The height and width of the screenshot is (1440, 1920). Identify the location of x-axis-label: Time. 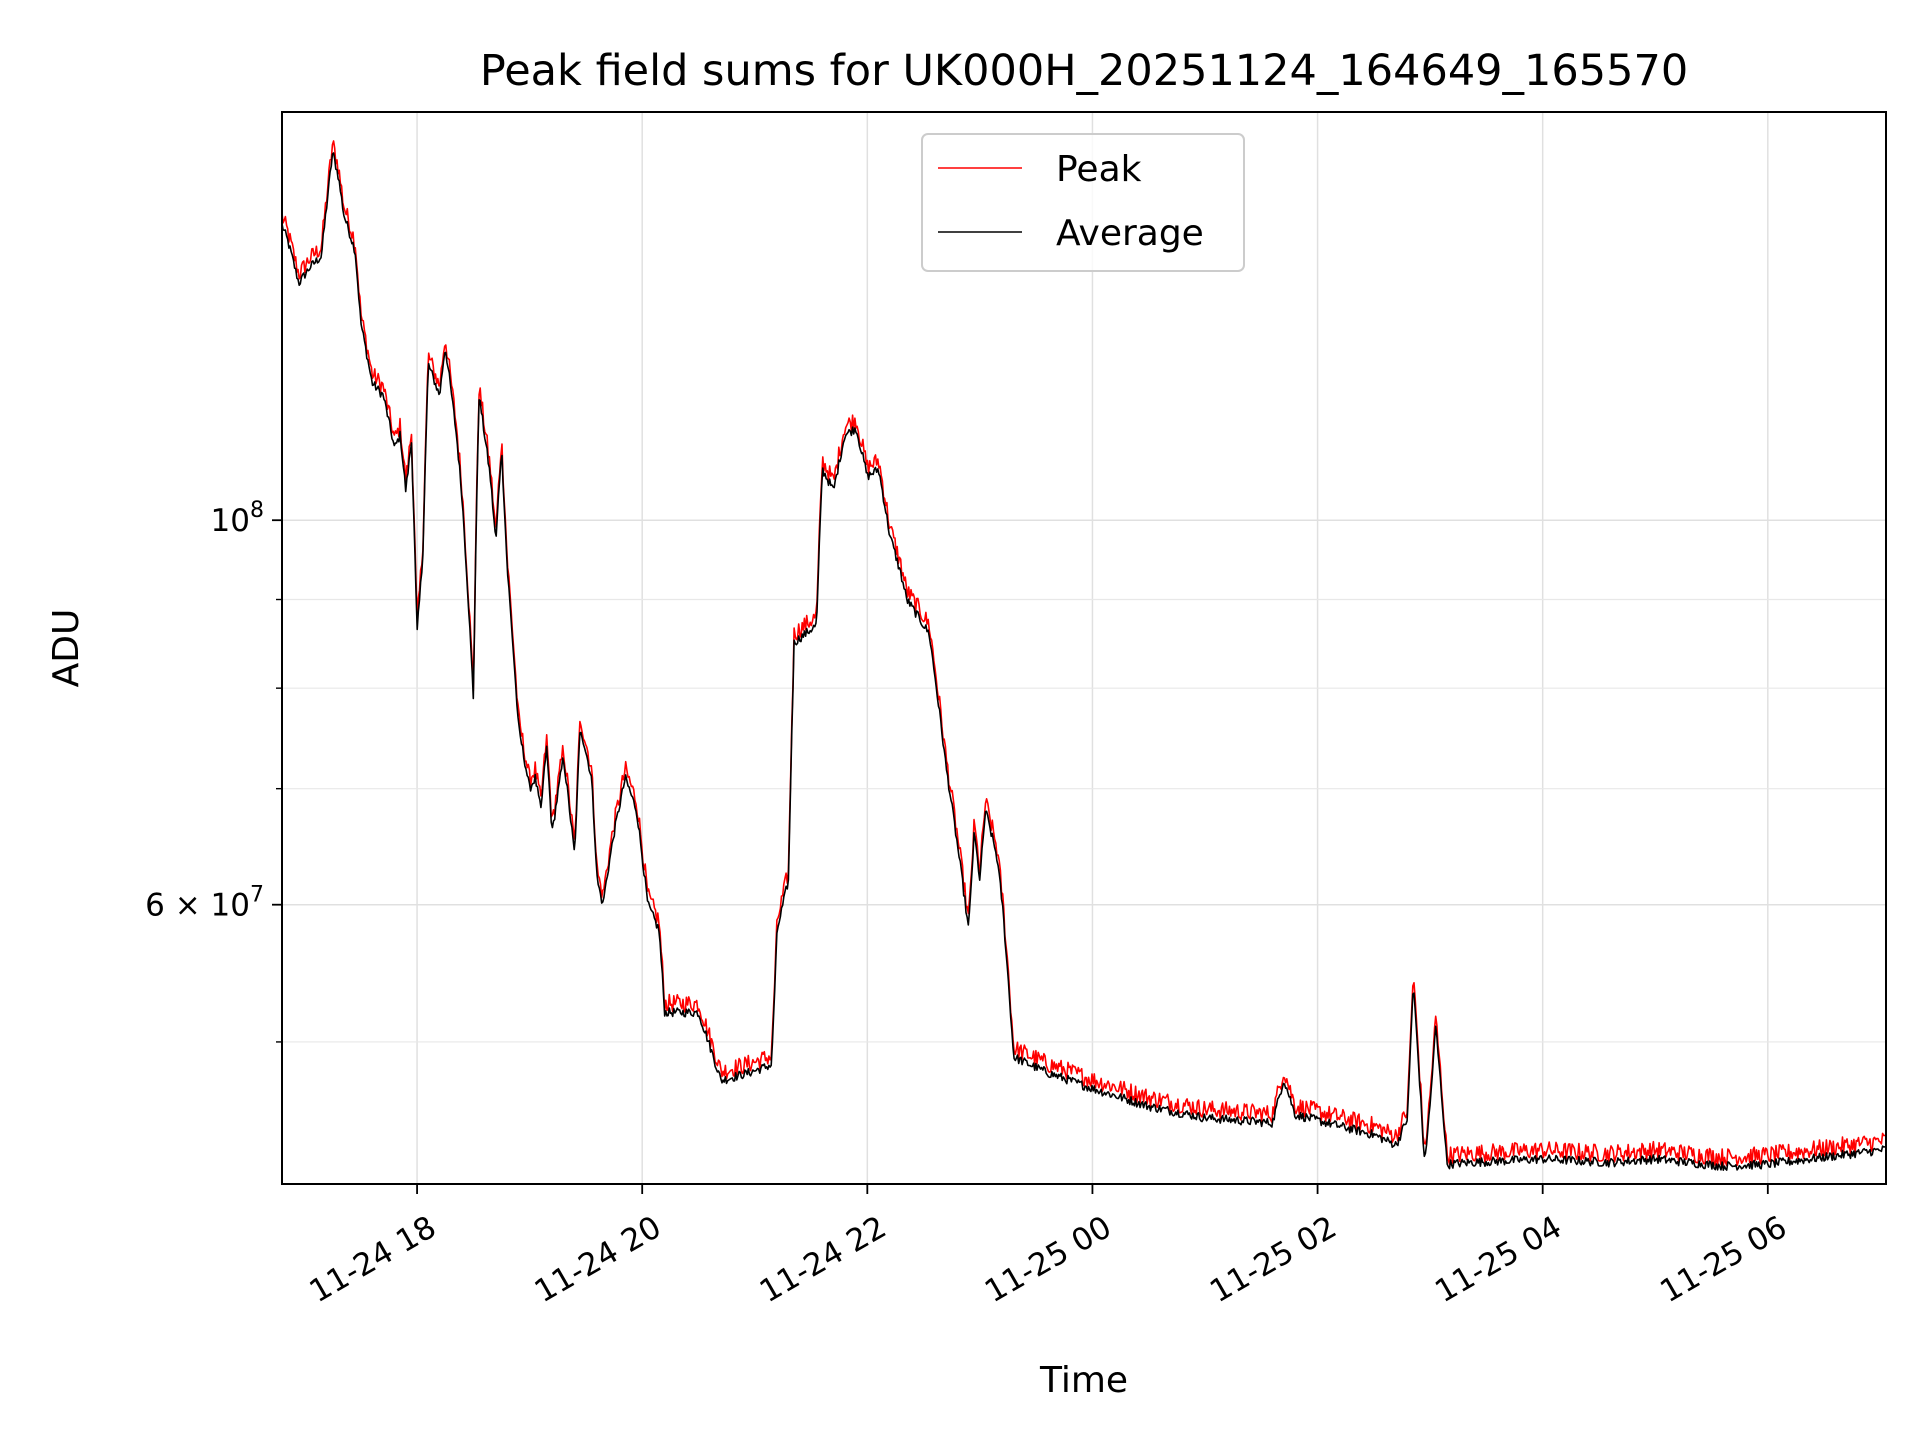
(1083, 1380).